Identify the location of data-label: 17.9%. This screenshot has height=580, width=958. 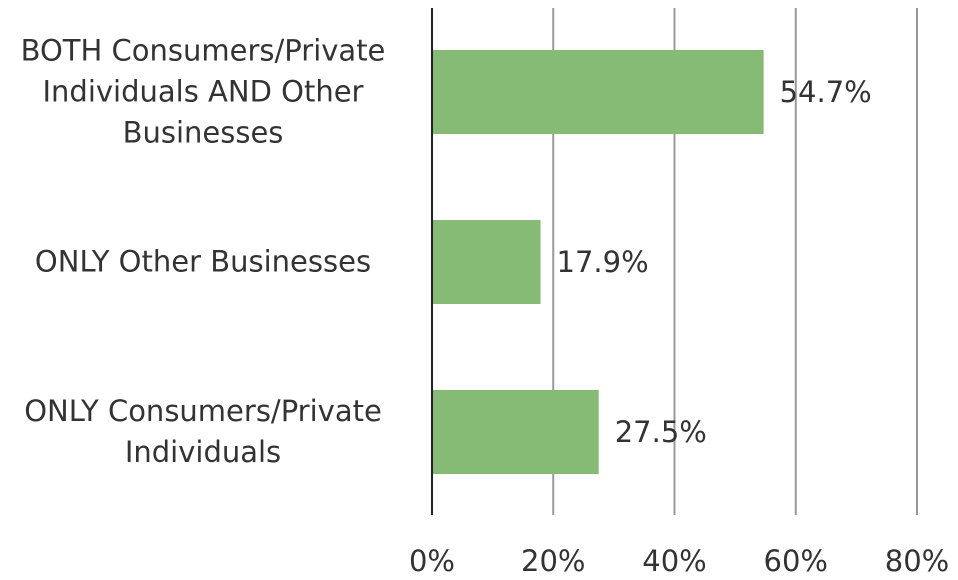
(603, 262).